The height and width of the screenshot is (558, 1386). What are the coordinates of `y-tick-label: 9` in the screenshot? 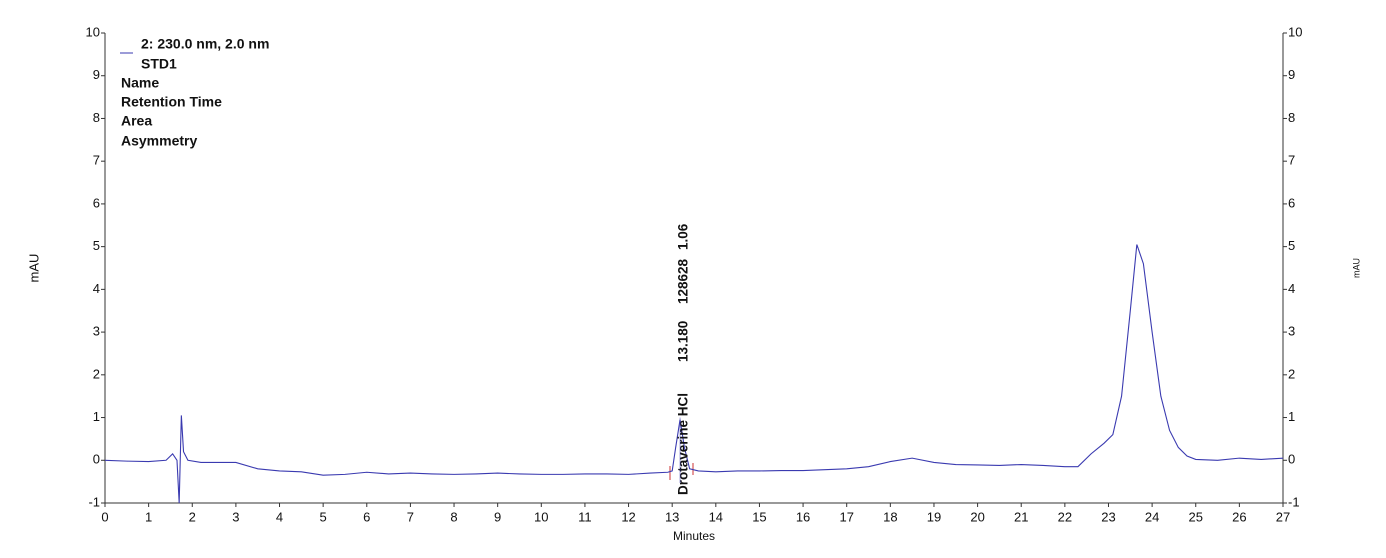 It's located at (96, 74).